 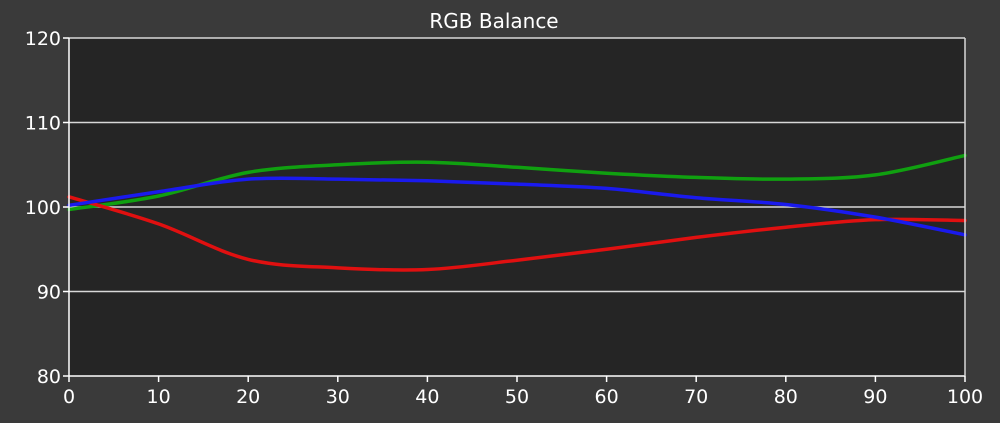 What do you see at coordinates (696, 397) in the screenshot?
I see `x-tick-label-70: 70` at bounding box center [696, 397].